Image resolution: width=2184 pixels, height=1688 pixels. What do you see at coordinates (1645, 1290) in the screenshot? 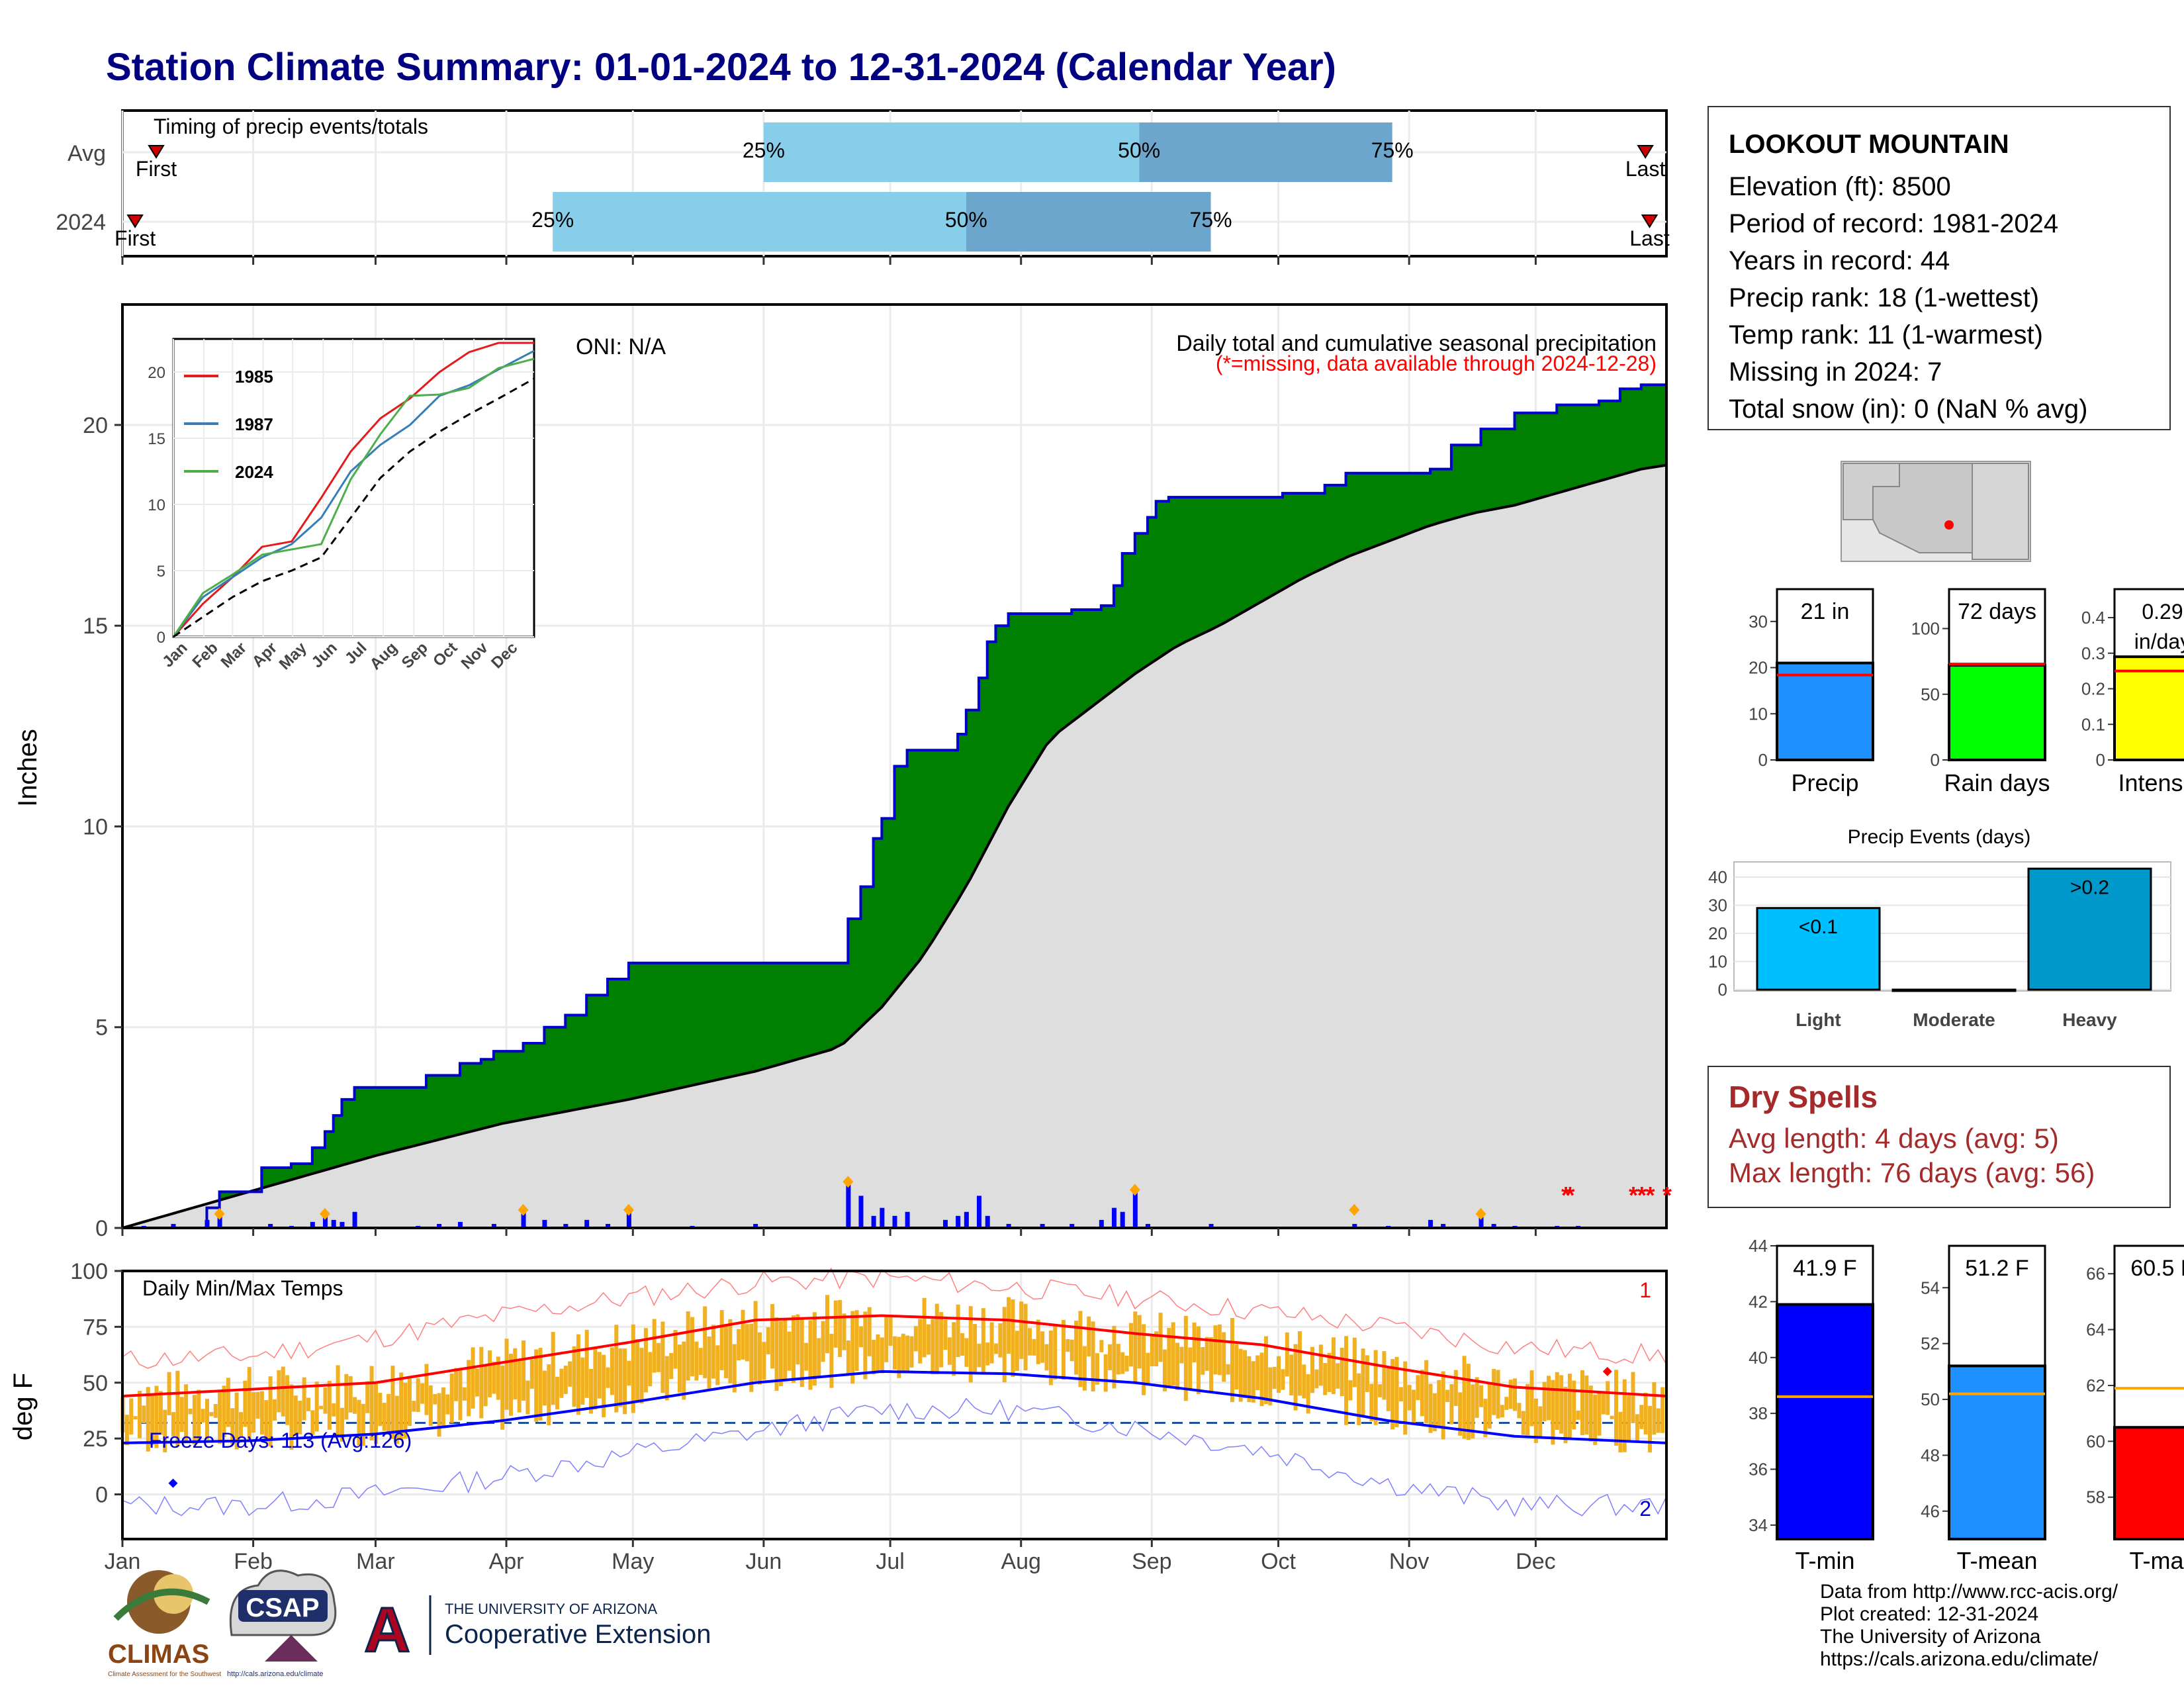
I see `record-high-count: 1` at bounding box center [1645, 1290].